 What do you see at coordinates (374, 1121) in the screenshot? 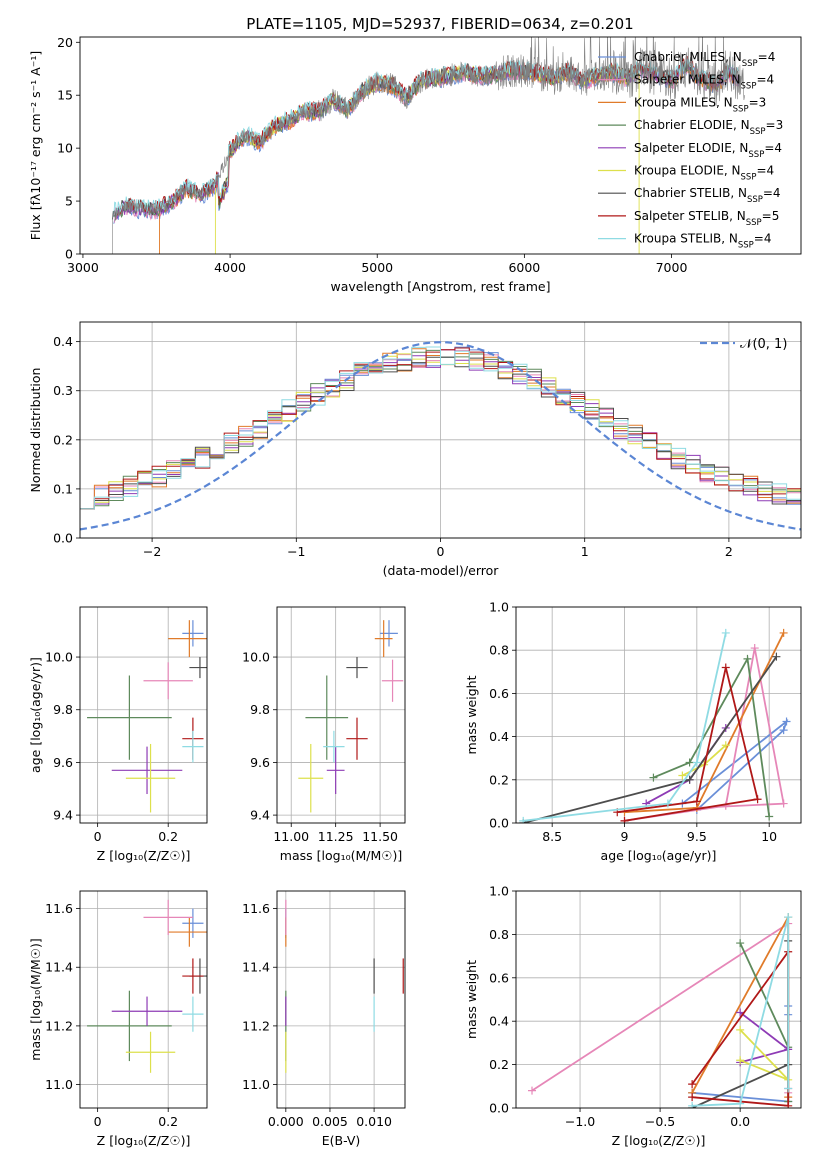
I see `x-tick-label: 0.010` at bounding box center [374, 1121].